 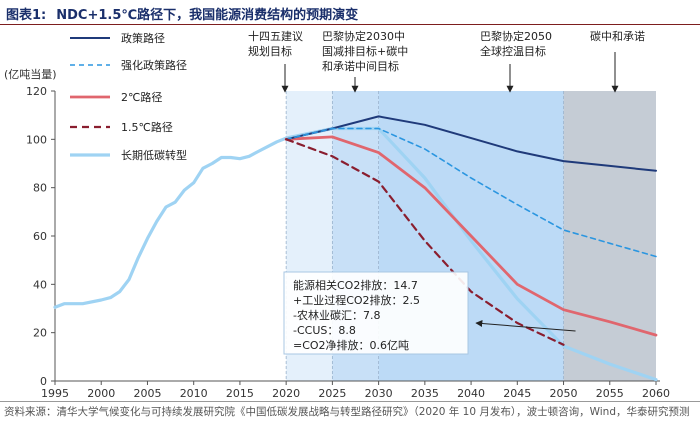 What do you see at coordinates (351, 345) in the screenshot?
I see `annotation-line-5: =CO2净排放：0.6亿吨` at bounding box center [351, 345].